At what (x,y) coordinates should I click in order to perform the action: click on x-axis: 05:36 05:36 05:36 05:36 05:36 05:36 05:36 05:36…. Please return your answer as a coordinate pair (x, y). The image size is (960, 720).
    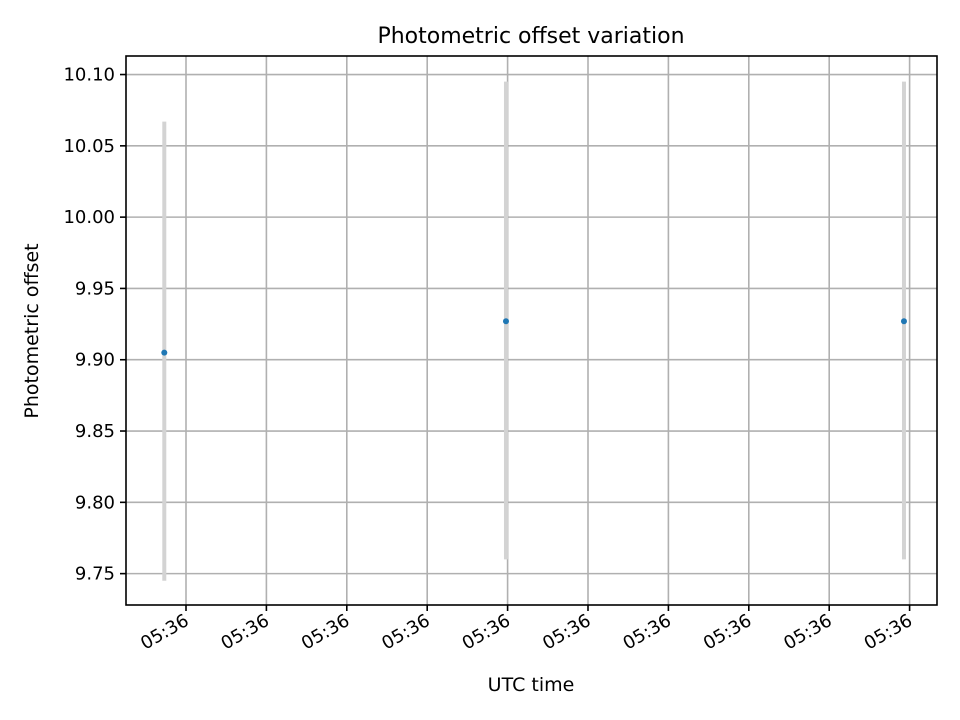
    Looking at the image, I should click on (526, 629).